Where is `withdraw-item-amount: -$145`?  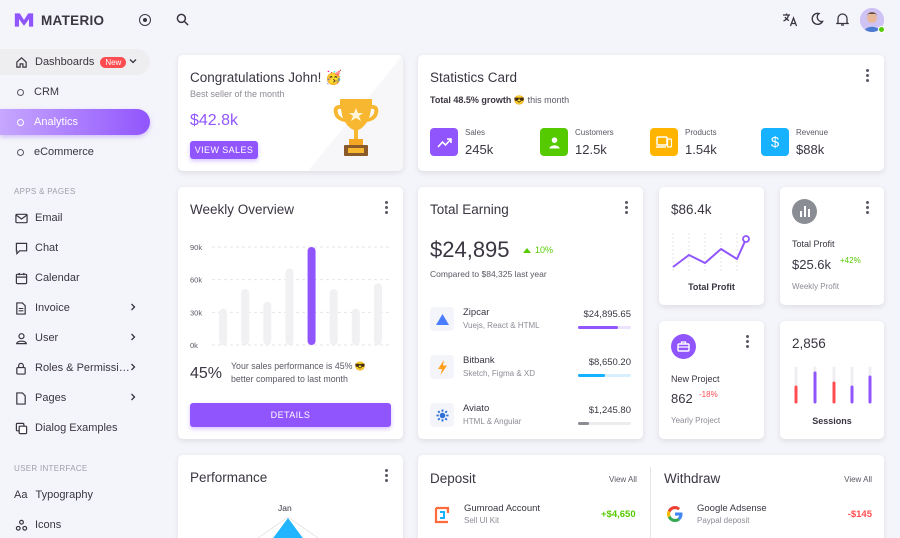
withdraw-item-amount: -$145 is located at coordinates (859, 514).